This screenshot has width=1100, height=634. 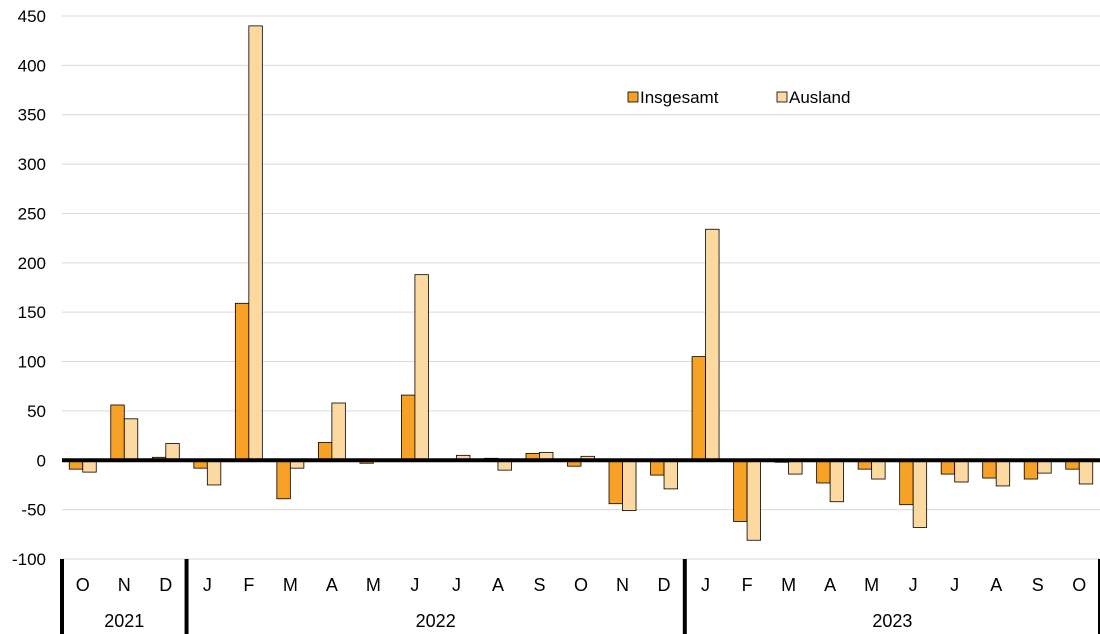 What do you see at coordinates (29, 559) in the screenshot?
I see `y-tick-label: -100` at bounding box center [29, 559].